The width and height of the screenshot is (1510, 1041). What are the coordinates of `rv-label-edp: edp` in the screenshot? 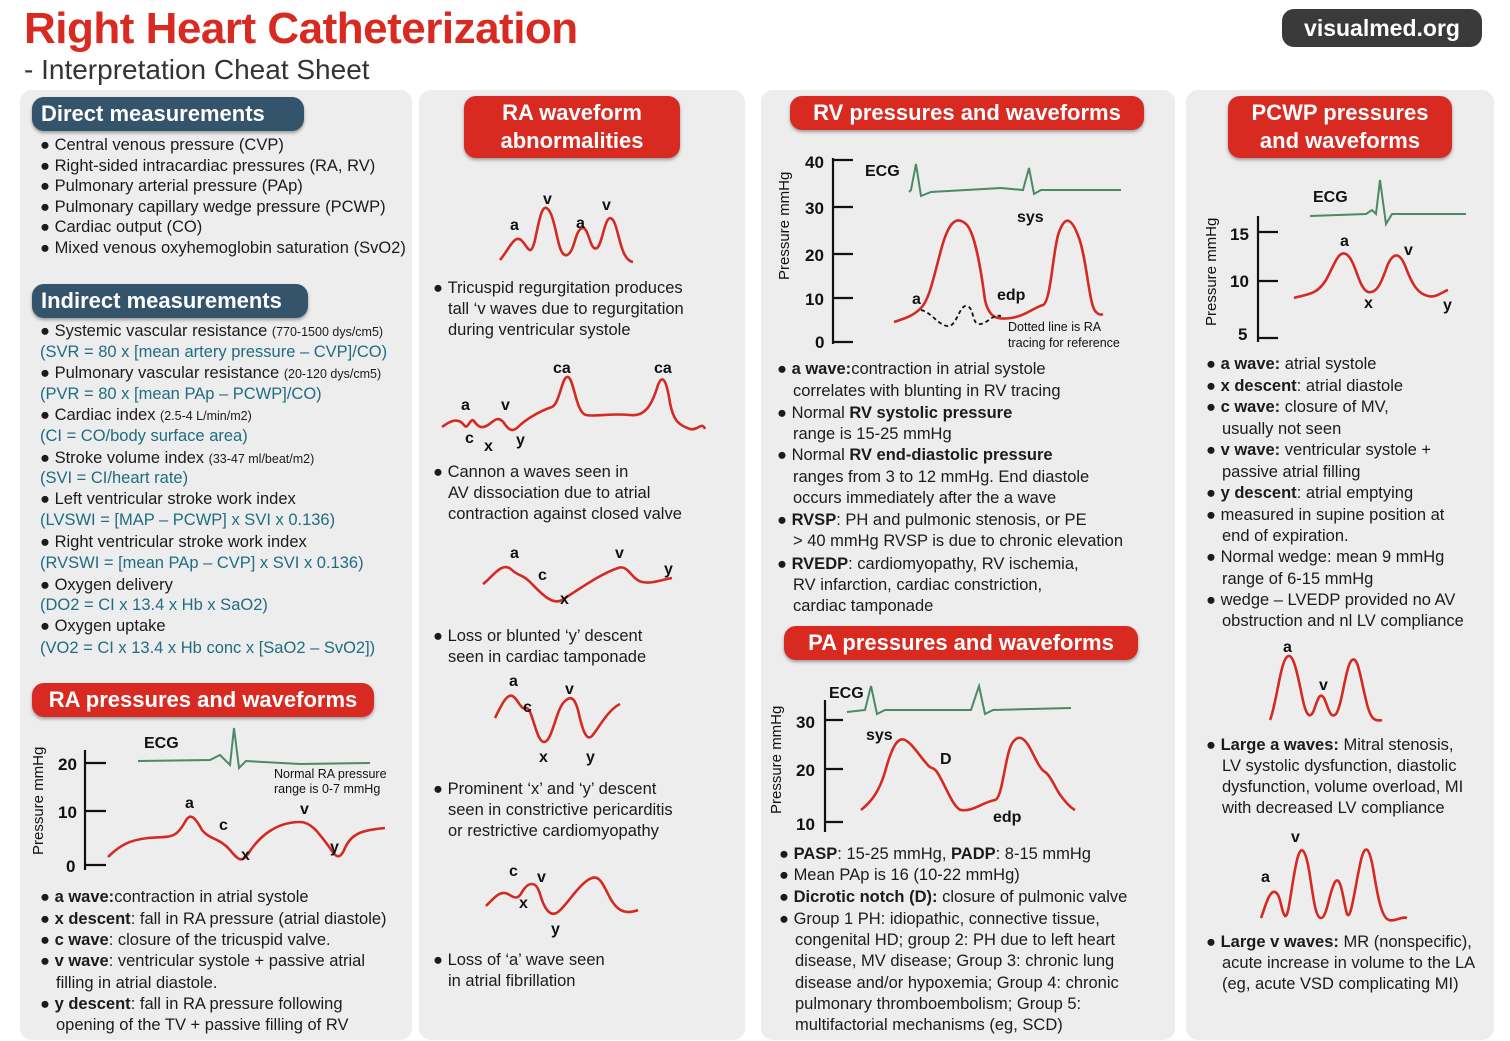 It's located at (1011, 295).